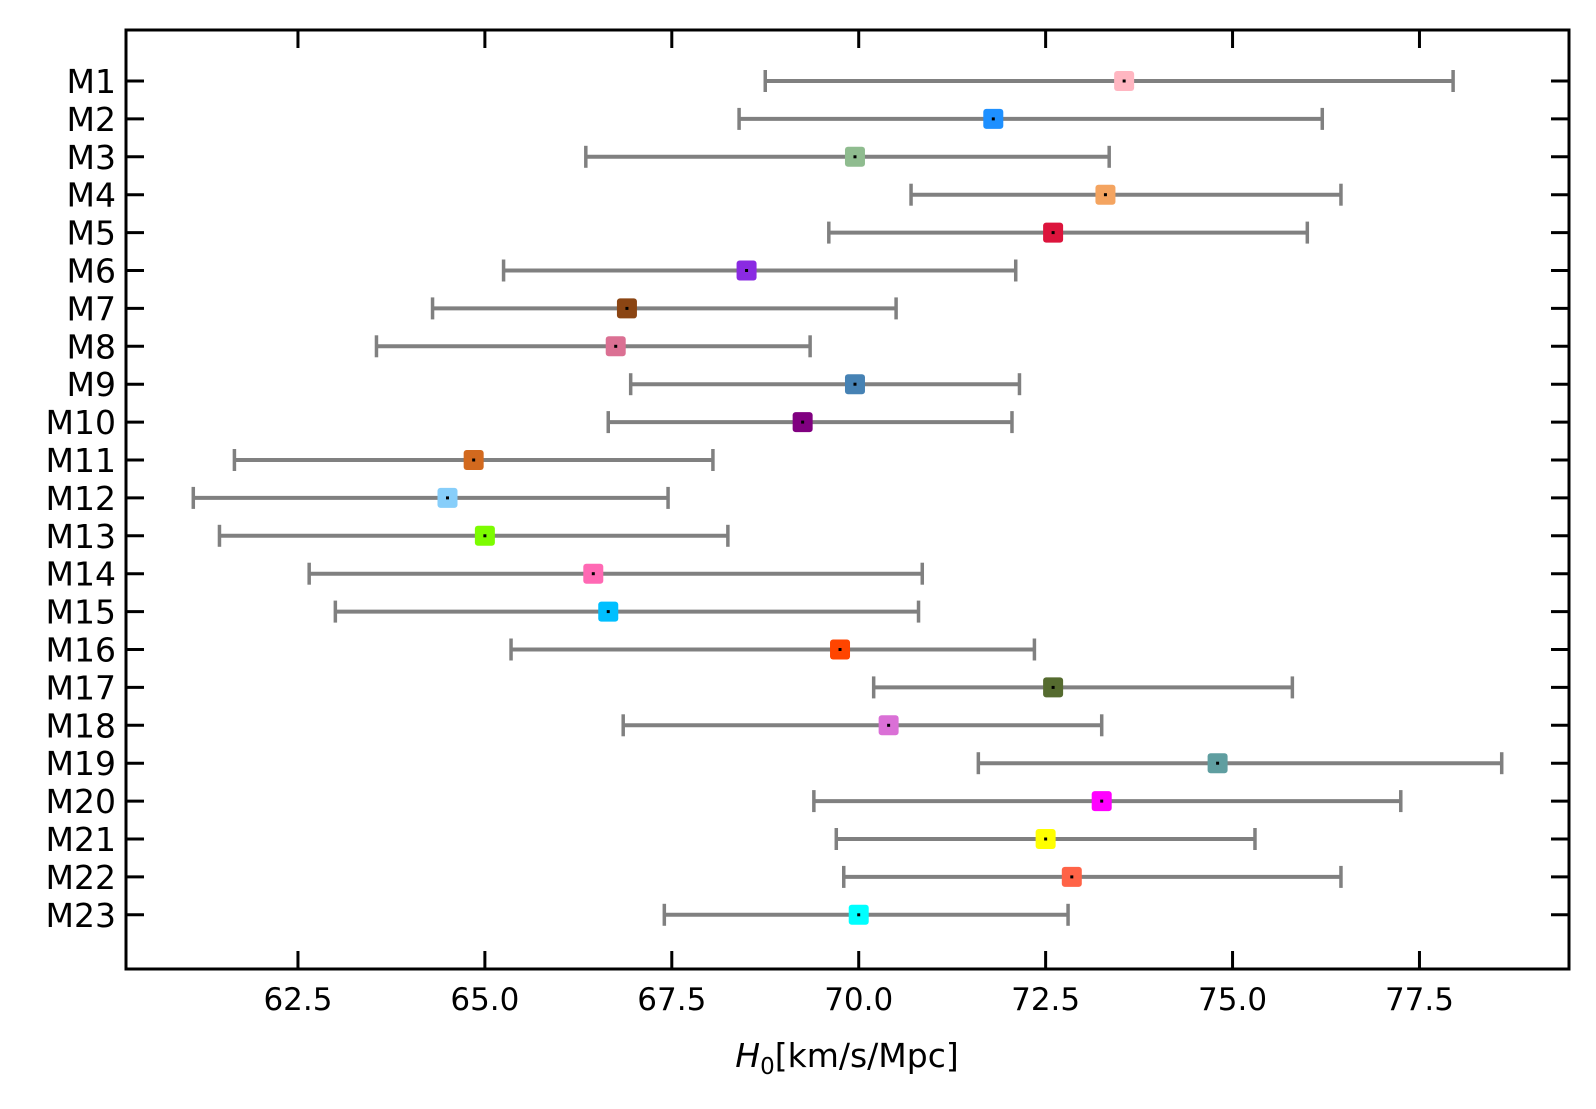 Image resolution: width=1596 pixels, height=1109 pixels. Describe the element at coordinates (1092, 876) in the screenshot. I see `errorbar-m22` at that location.